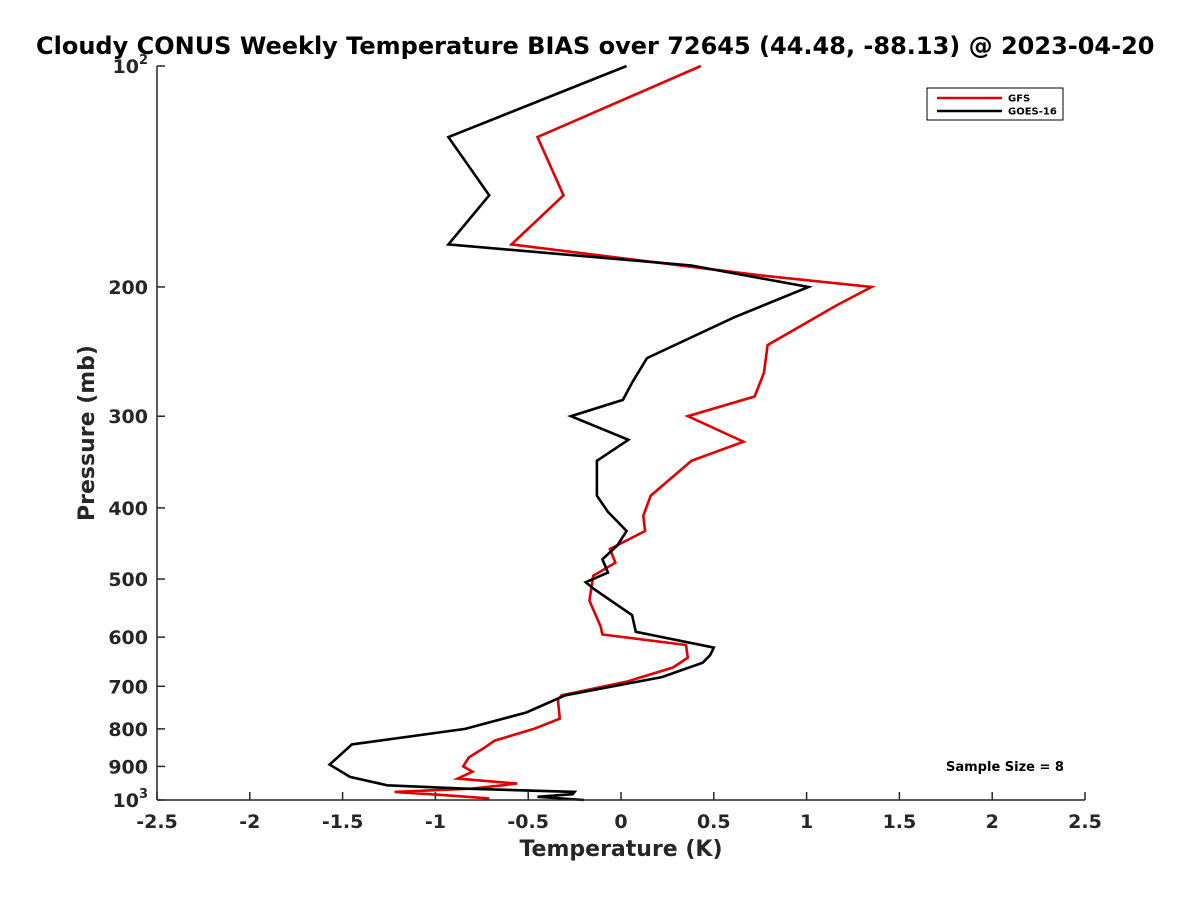  What do you see at coordinates (528, 822) in the screenshot?
I see `x-tick-label: -0.5` at bounding box center [528, 822].